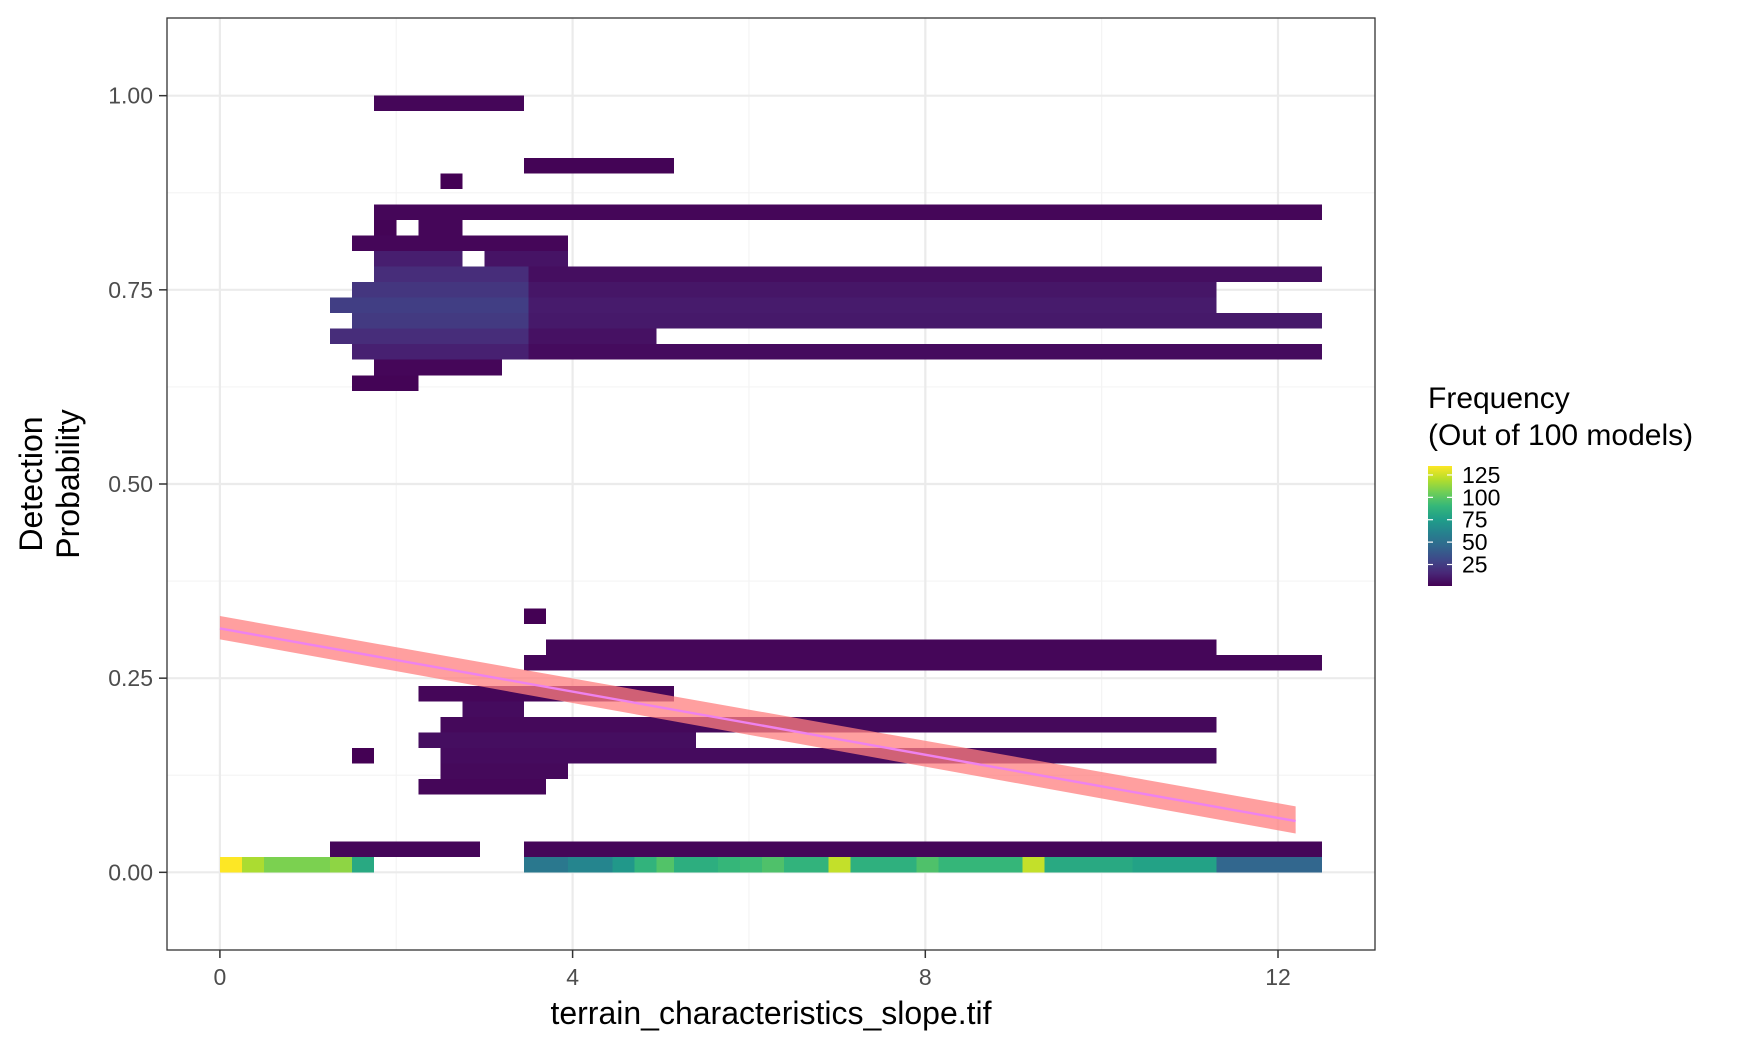 This screenshot has width=1760, height=1044. I want to click on x-tick-label: 8, so click(925, 977).